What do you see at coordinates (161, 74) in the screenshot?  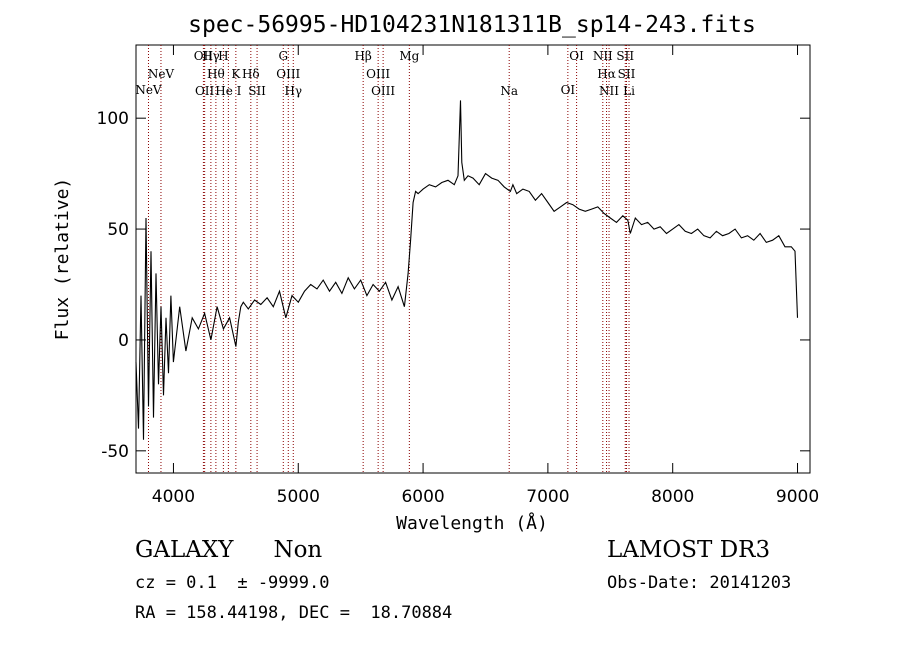 I see `line-label-1: NeV` at bounding box center [161, 74].